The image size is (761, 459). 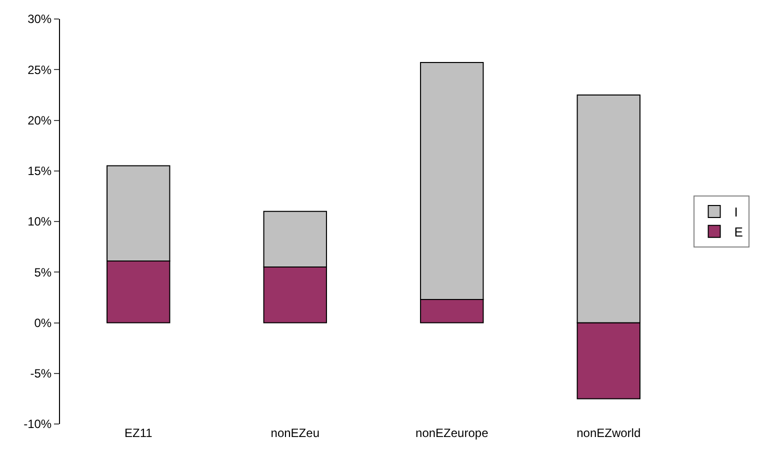 I want to click on y-tick-label: 30%, so click(x=40, y=19).